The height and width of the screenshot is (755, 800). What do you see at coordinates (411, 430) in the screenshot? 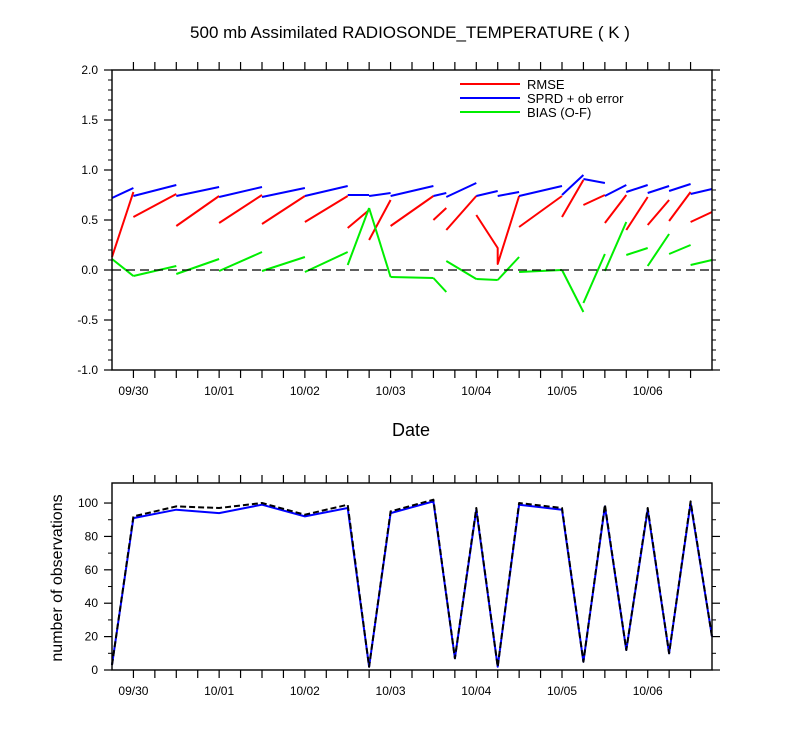
I see `x-axis-label: Date` at bounding box center [411, 430].